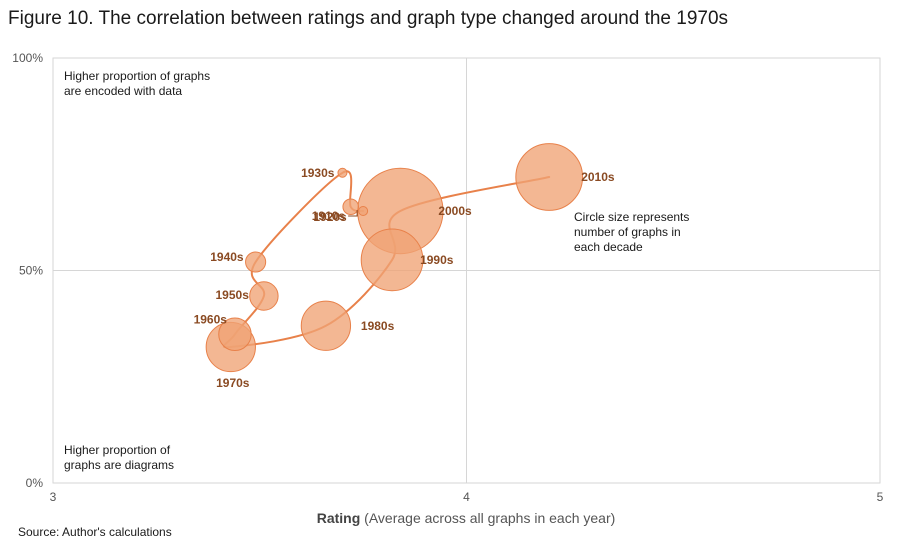 The height and width of the screenshot is (553, 900). I want to click on bubble-2010s, so click(549, 177).